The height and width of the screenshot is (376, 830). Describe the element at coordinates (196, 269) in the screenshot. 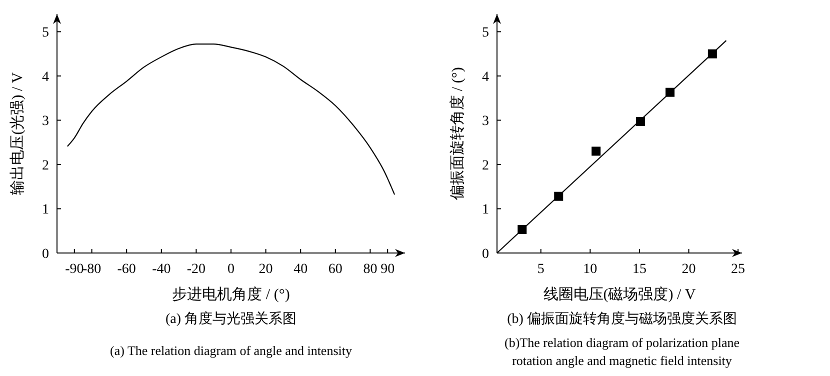

I see `x-tick-label: -20` at that location.